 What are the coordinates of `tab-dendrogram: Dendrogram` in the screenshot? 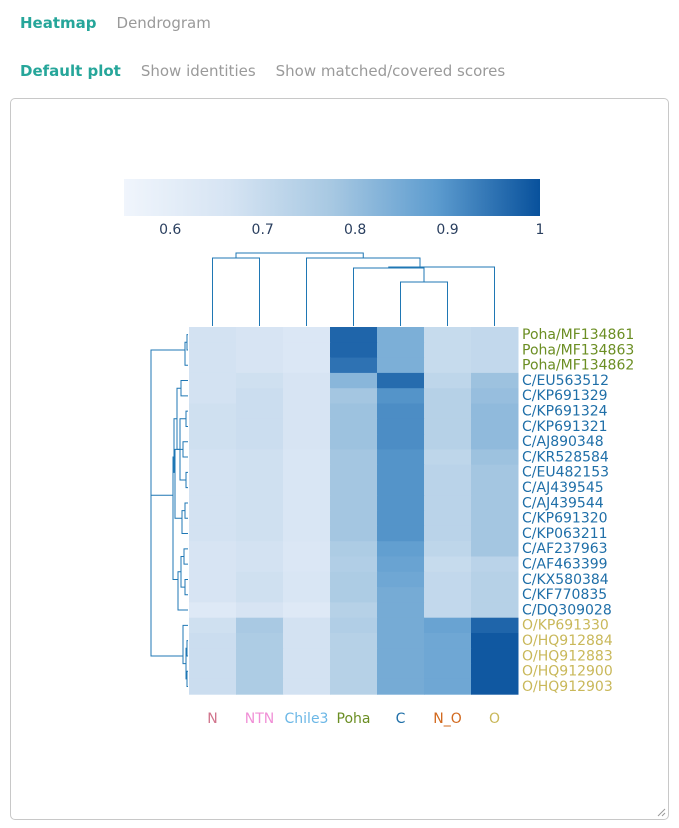 It's located at (163, 23).